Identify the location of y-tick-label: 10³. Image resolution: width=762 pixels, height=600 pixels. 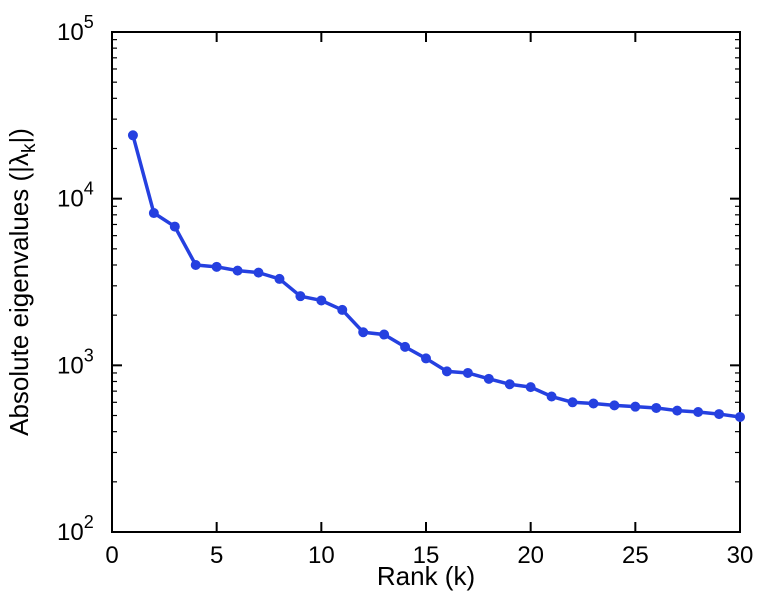
(75, 362).